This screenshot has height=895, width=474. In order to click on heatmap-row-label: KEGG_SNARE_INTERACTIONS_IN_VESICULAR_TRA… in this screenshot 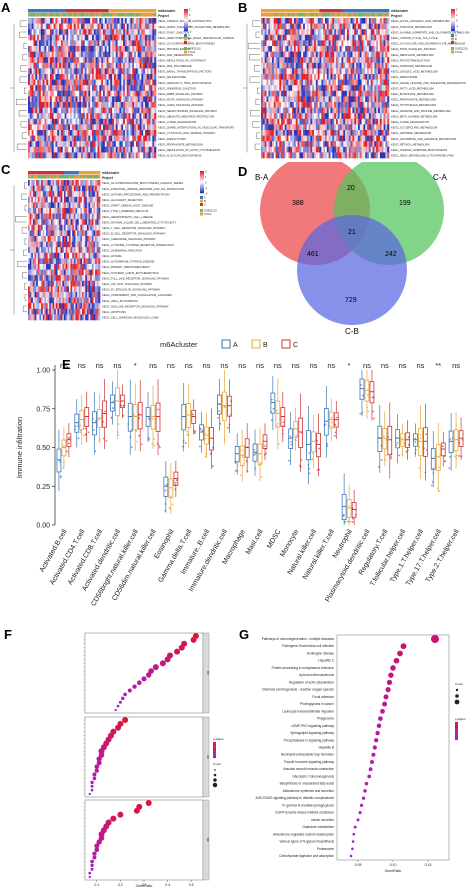, I will do `click(196, 128)`.